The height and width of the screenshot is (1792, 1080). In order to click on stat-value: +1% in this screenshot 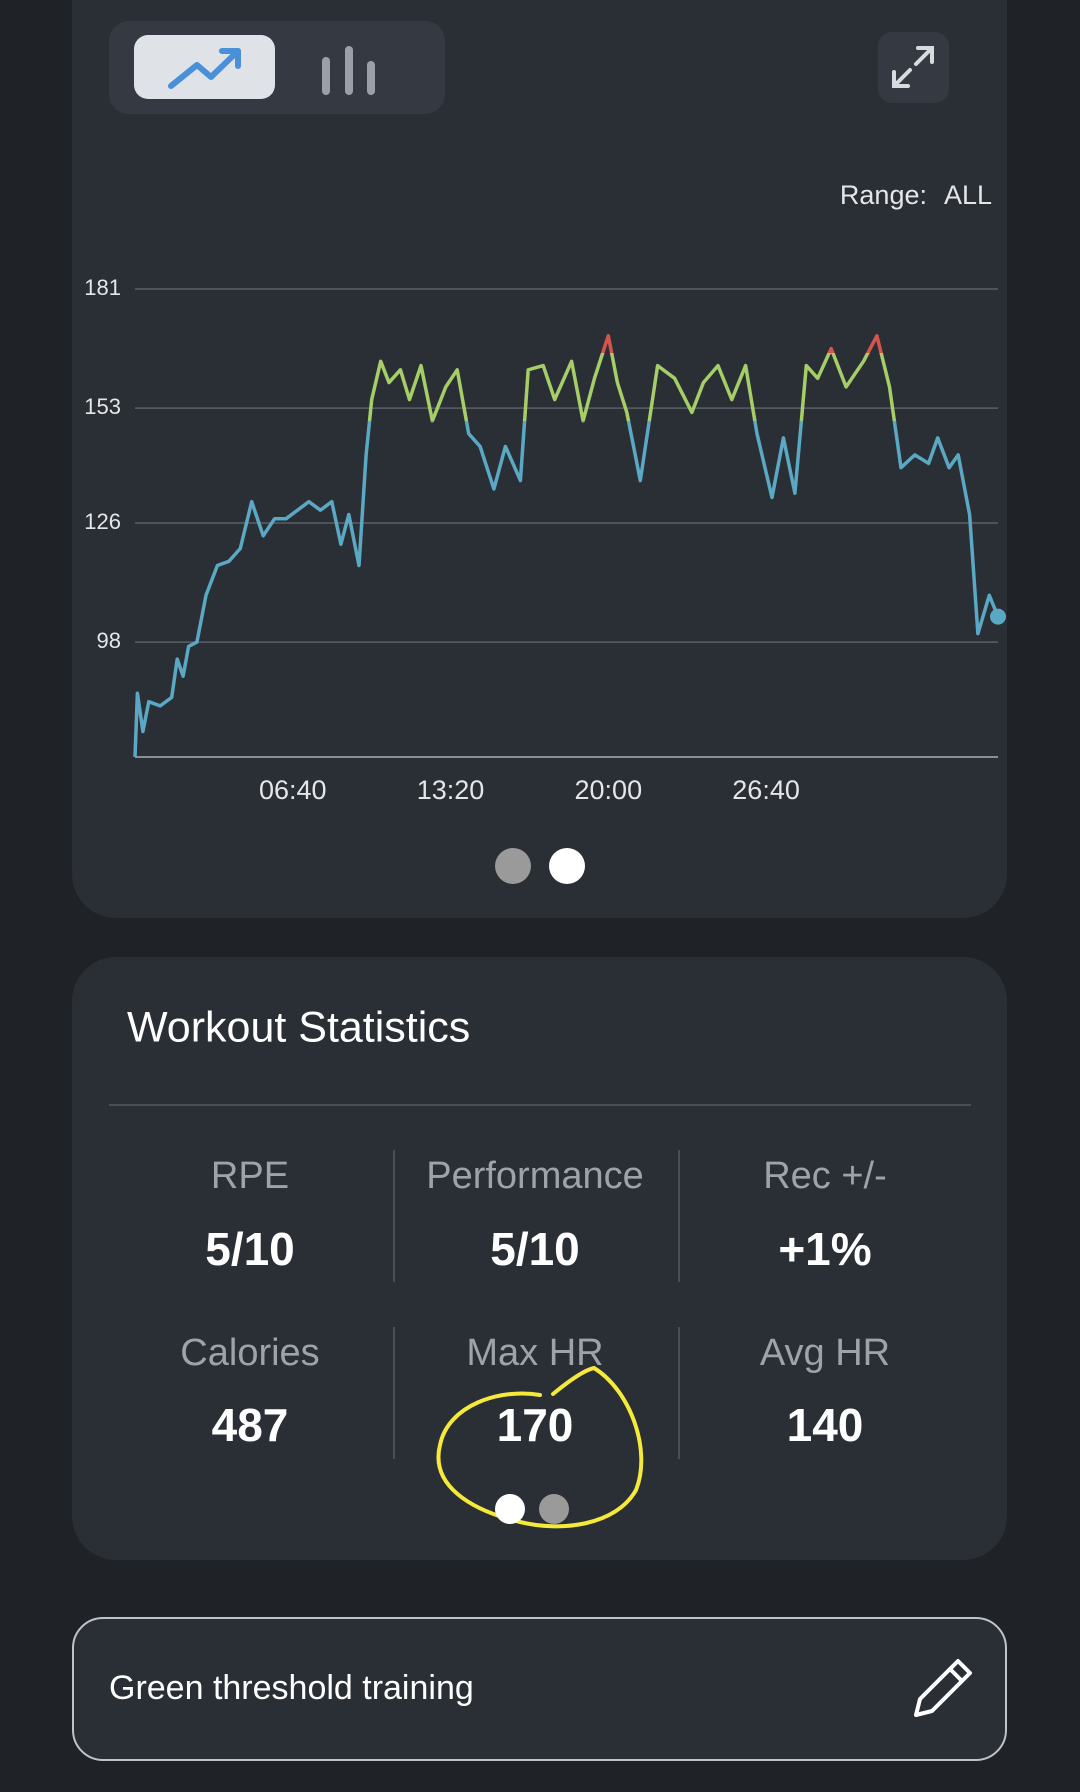, I will do `click(824, 1249)`.